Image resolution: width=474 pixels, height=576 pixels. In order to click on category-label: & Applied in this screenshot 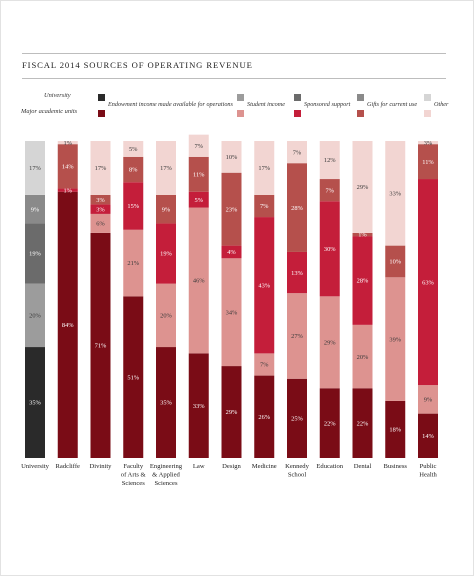, I will do `click(166, 475)`.